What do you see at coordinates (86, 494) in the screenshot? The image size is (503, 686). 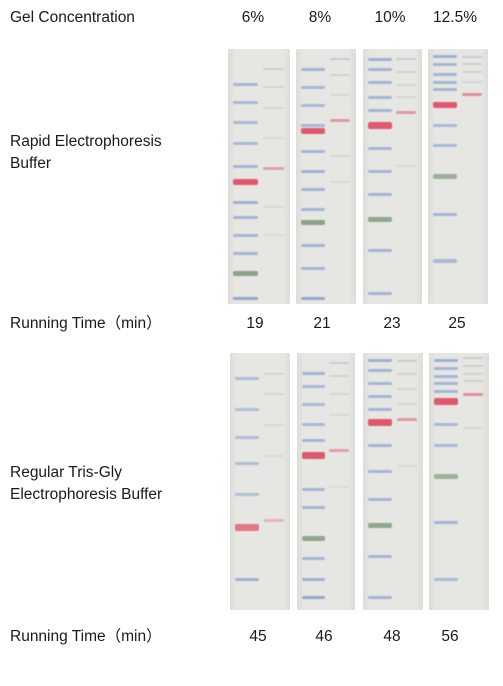 I see `row-label-line: Electrophoresis Buffer` at bounding box center [86, 494].